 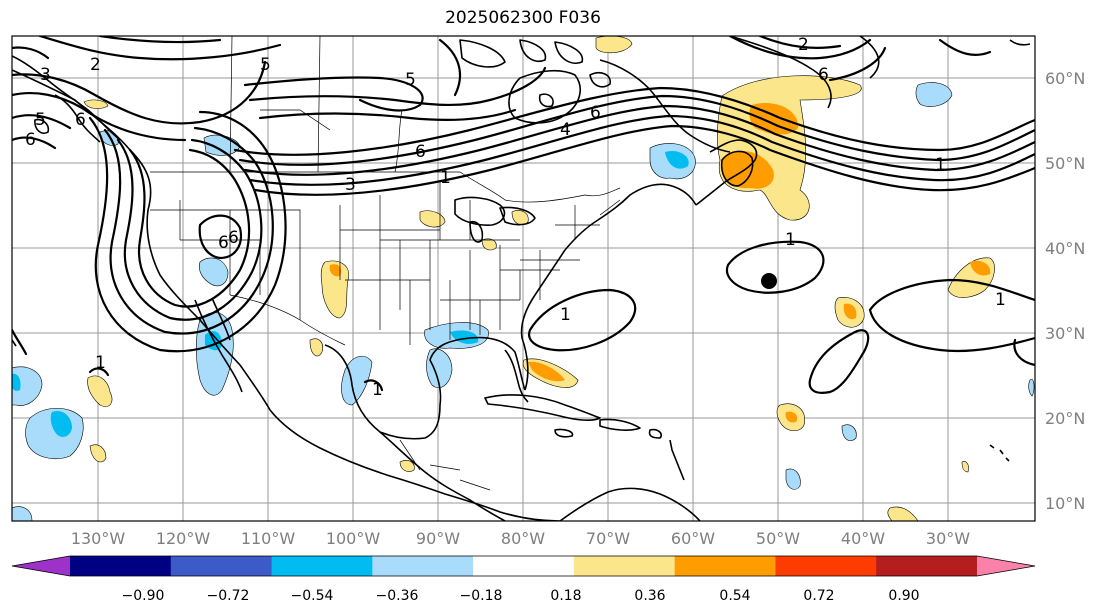 I want to click on latitude-labels: 60°N 50°N 40°N 30°N 20°N 10°N, so click(x=1065, y=291).